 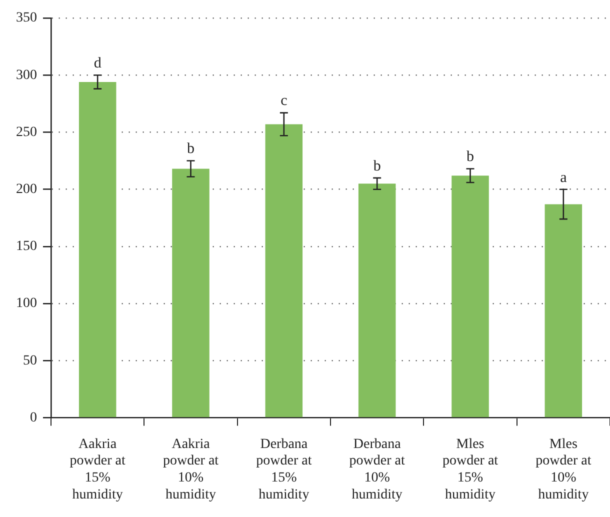 I want to click on y-tick-label: 50, so click(x=30, y=360).